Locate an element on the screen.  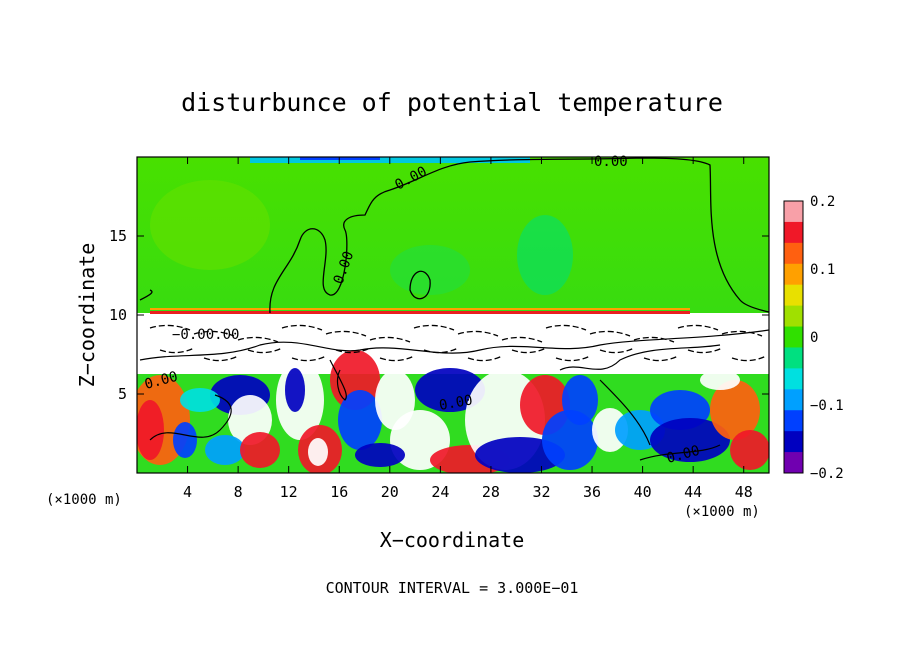
x-tick-label: 4 is located at coordinates (187, 492).